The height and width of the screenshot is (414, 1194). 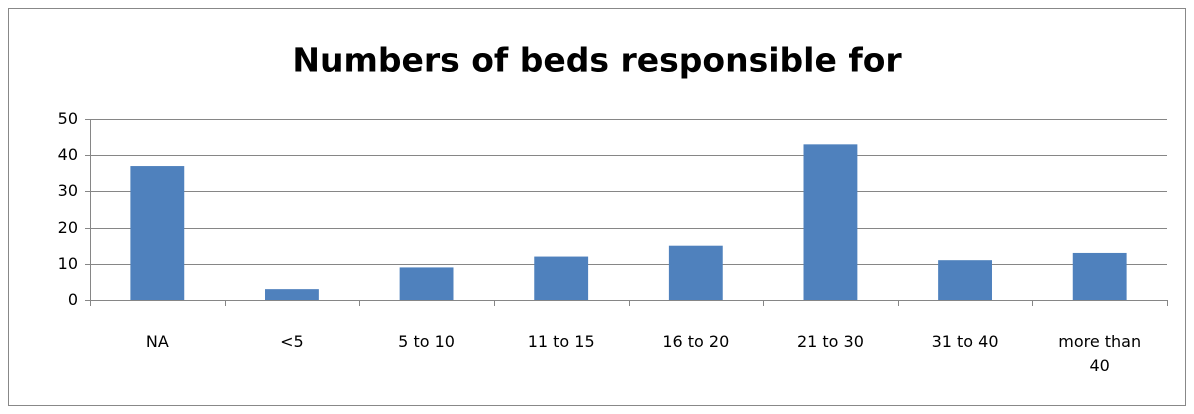 I want to click on x-tick-label: 16 to 20, so click(x=696, y=341).